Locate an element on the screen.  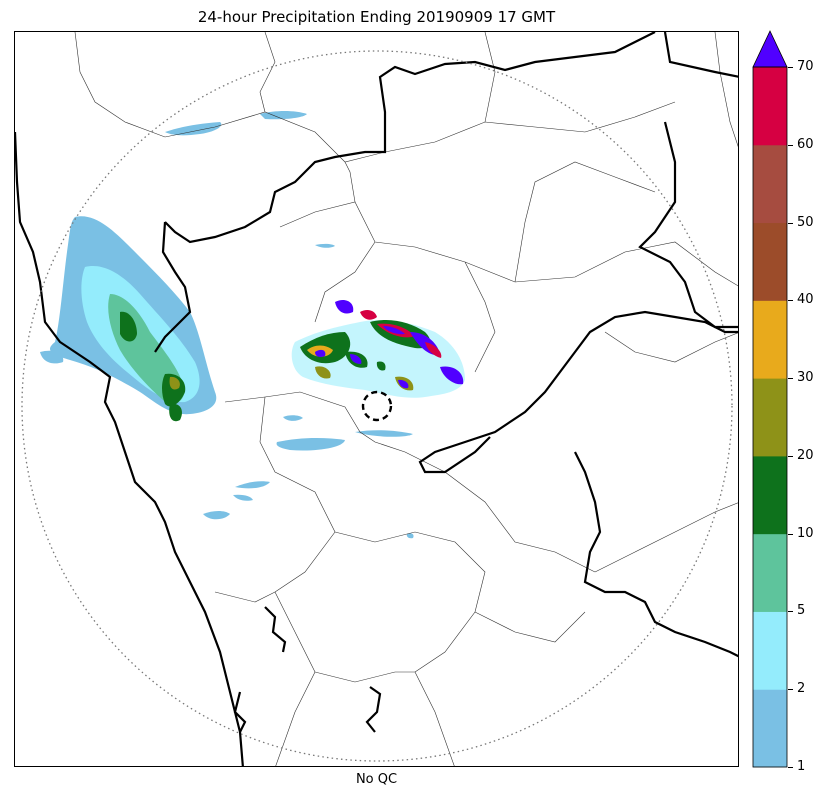
colorbar is located at coordinates (770, 399).